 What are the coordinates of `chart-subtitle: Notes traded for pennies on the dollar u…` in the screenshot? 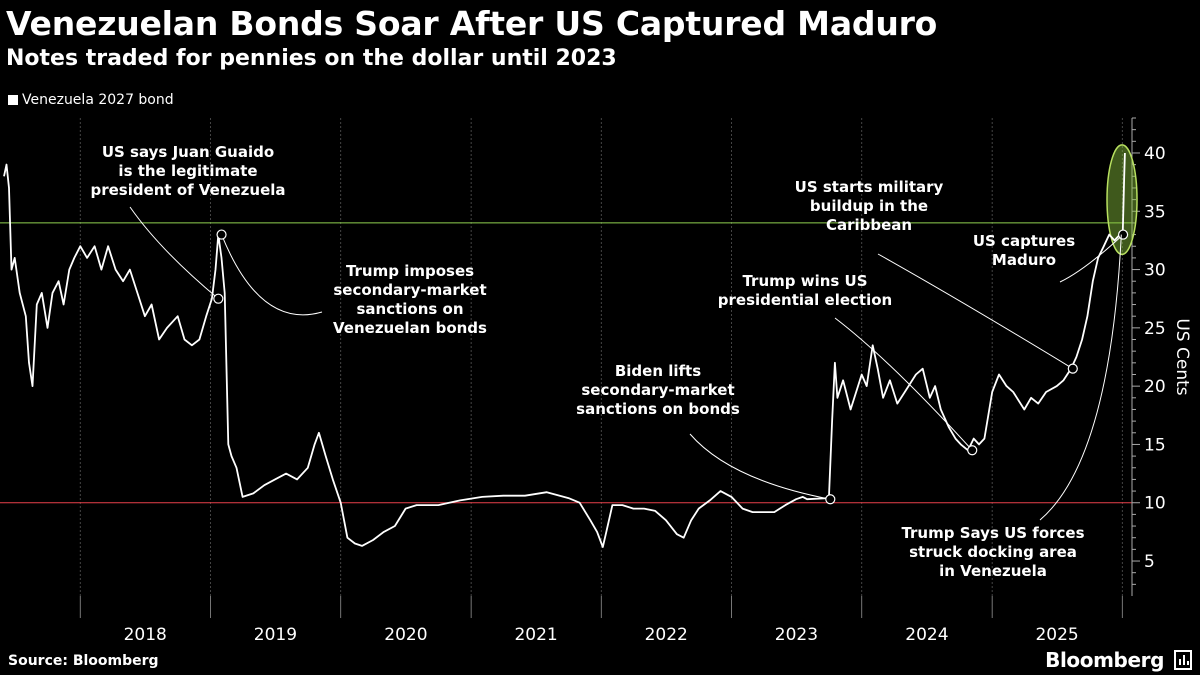 It's located at (311, 58).